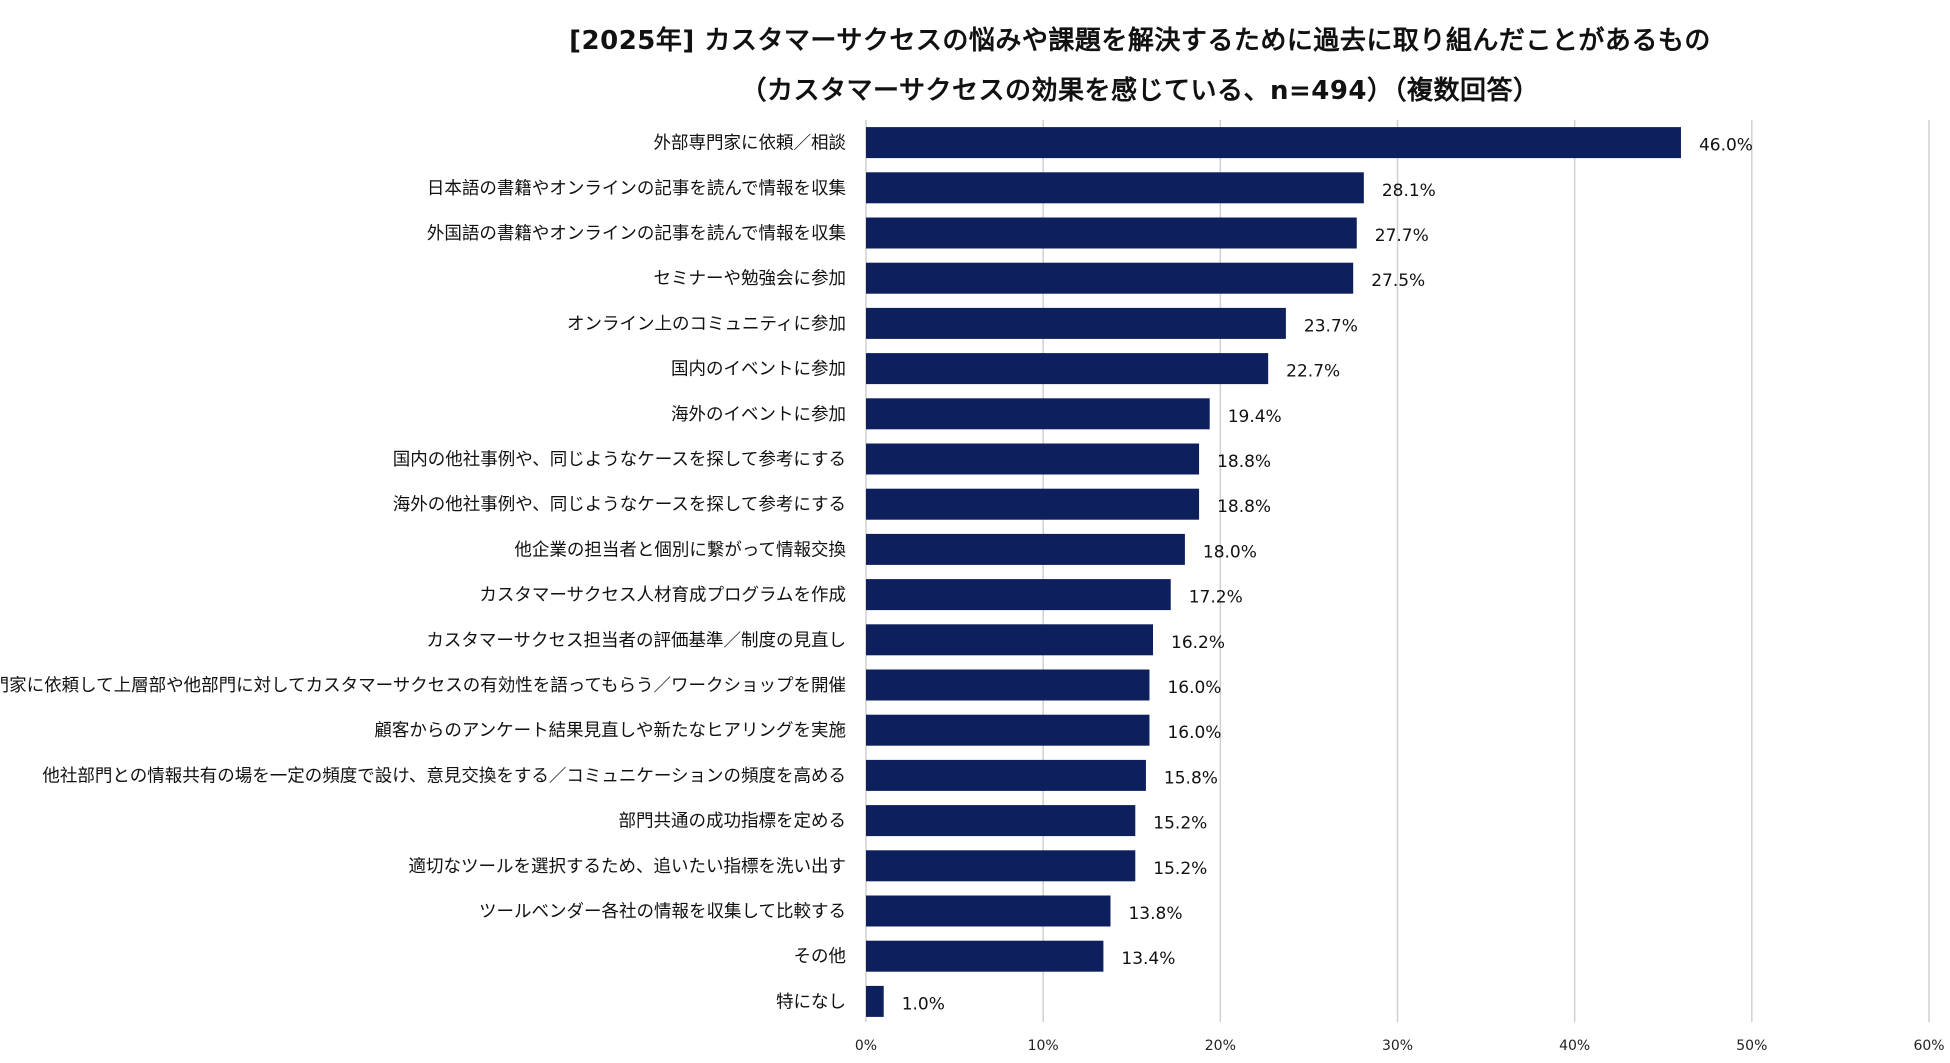 This screenshot has width=1950, height=1063. What do you see at coordinates (1140, 91) in the screenshot?
I see `chart-subtitle: （カスタマーサクセスの効果を感じている、n=494）（複数回答）` at bounding box center [1140, 91].